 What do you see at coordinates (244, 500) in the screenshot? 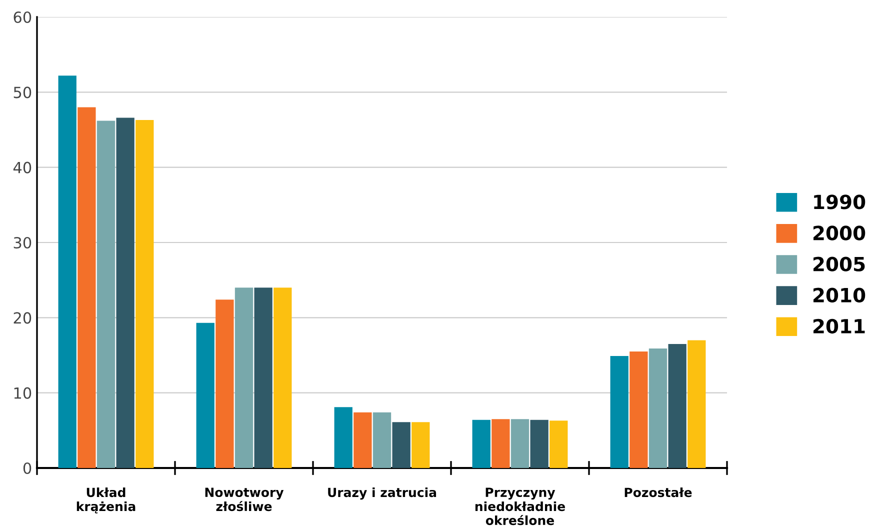
I see `x-tick-label: Nowotwory złośliwe` at bounding box center [244, 500].